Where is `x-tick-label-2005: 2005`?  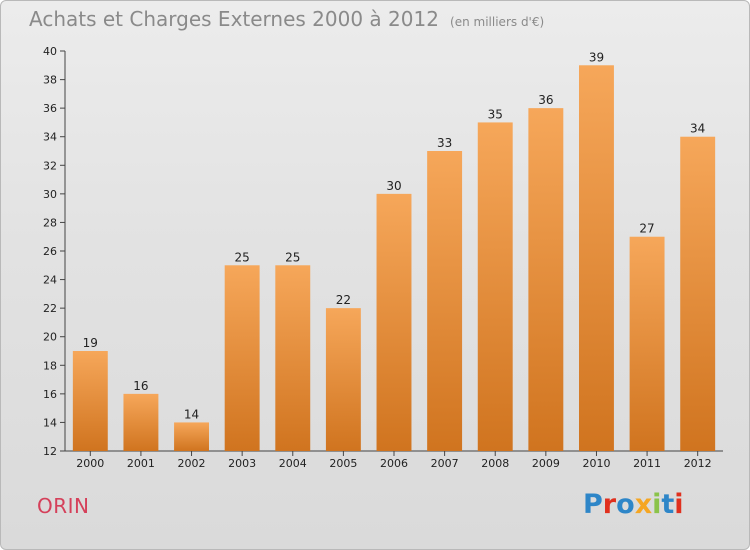 x-tick-label-2005: 2005 is located at coordinates (343, 463).